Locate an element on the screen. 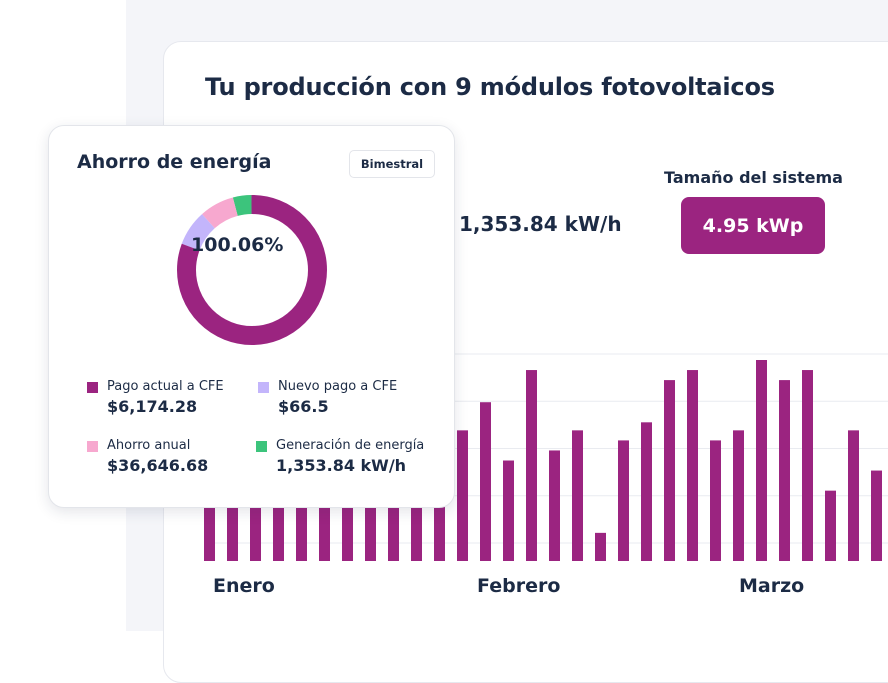 This screenshot has width=888, height=683. chart-month-label: Enero is located at coordinates (244, 586).